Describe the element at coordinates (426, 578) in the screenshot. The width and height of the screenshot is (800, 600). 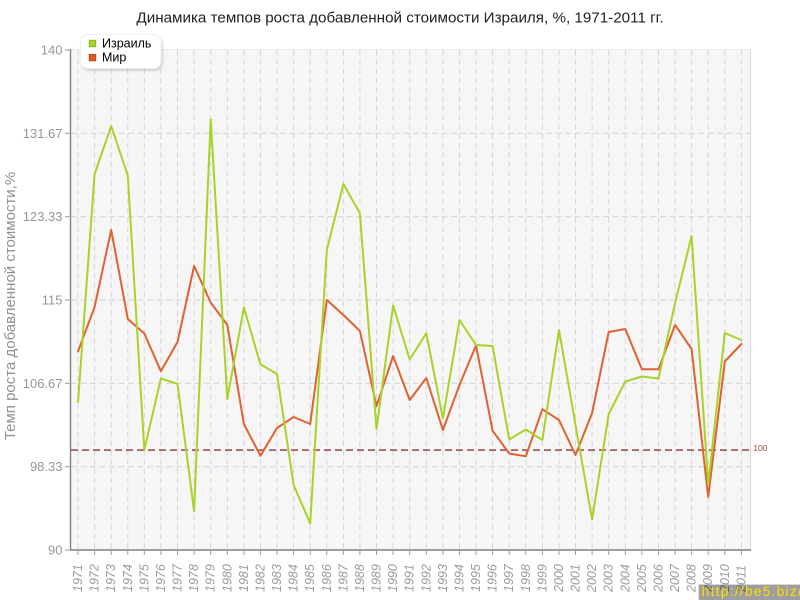
I see `svg-text: 1992` at that location.